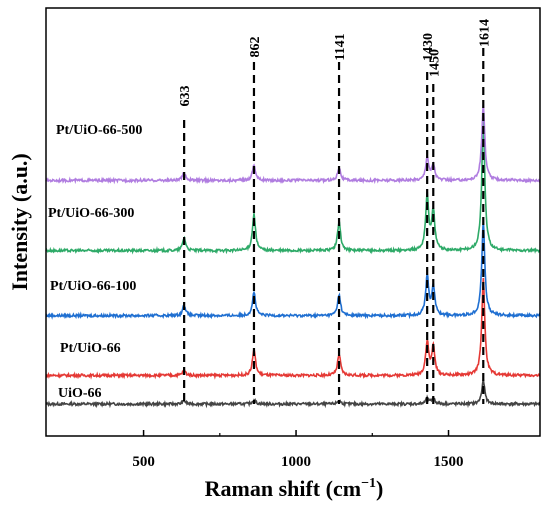 The height and width of the screenshot is (514, 550). Describe the element at coordinates (484, 33) in the screenshot. I see `peak-label-5: 1614` at that location.